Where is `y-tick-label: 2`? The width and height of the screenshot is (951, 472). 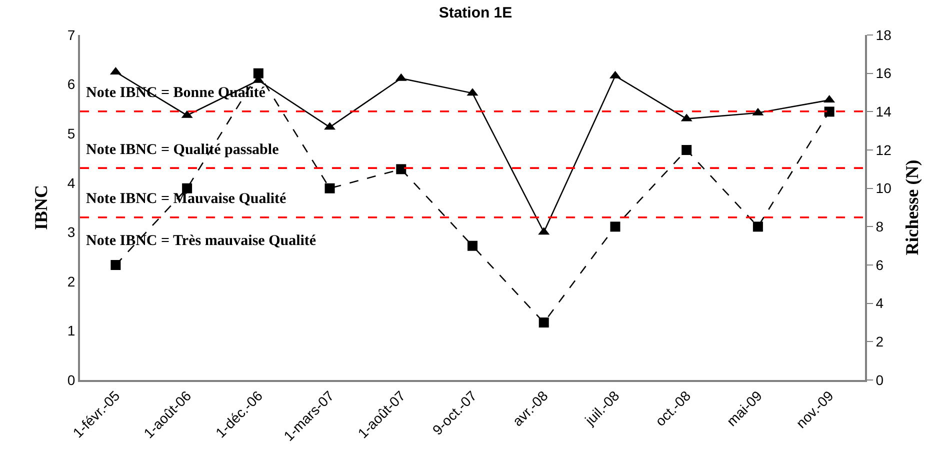 y-tick-label: 2 is located at coordinates (71, 281).